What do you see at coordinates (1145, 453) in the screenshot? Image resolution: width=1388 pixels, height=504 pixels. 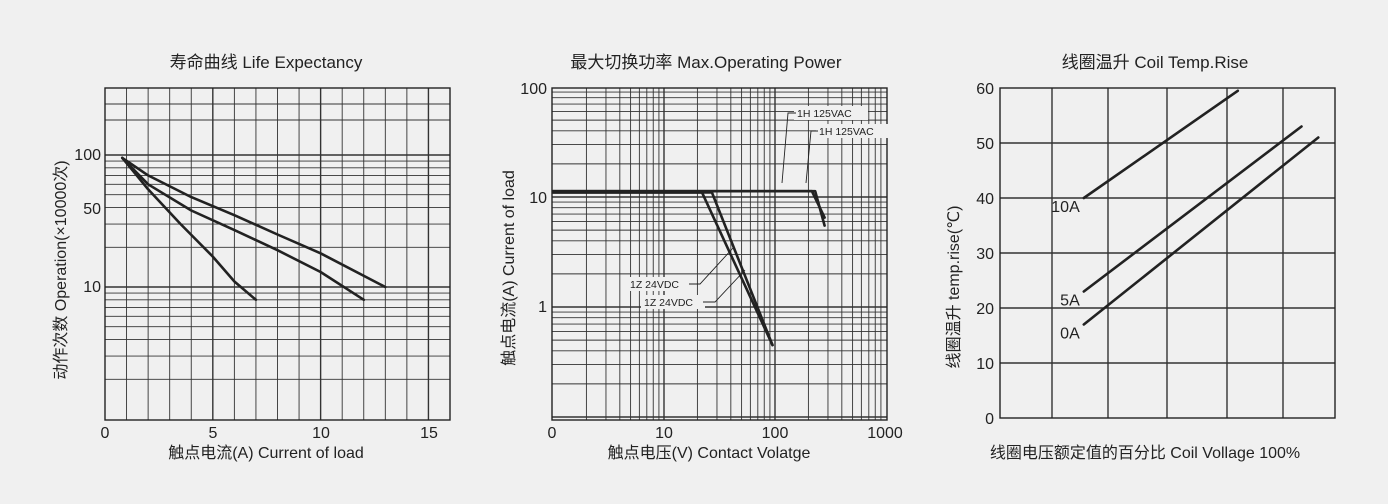 I see `x-axis-label: 线圈电压额定值的百分比 Coil Vollage 100%` at bounding box center [1145, 453].